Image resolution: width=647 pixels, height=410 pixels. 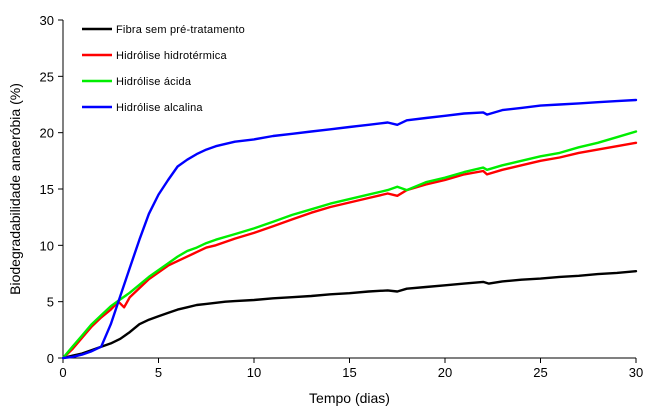 I want to click on y-tick-label: 10, so click(x=47, y=245).